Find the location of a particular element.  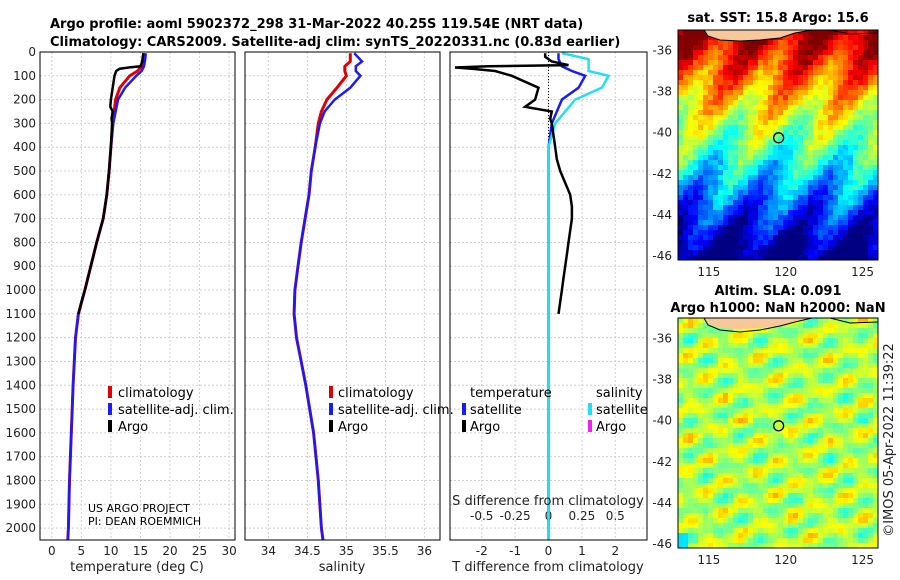

legend-argo: Argo is located at coordinates (133, 427).